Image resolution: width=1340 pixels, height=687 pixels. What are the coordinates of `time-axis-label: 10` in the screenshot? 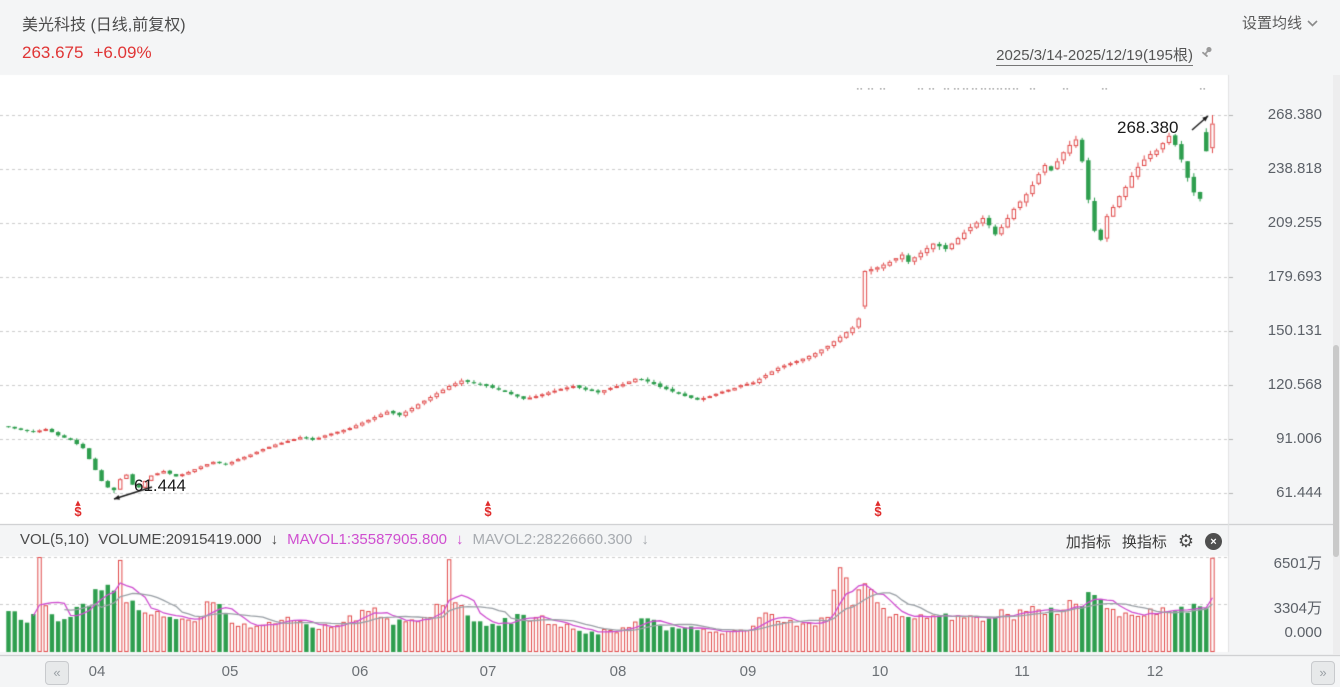 It's located at (880, 671).